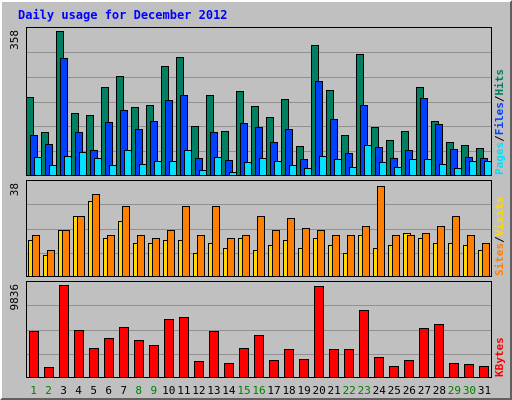 The height and width of the screenshot is (400, 512). What do you see at coordinates (499, 357) in the screenshot?
I see `legend-item-kbytes: KBytes` at bounding box center [499, 357].